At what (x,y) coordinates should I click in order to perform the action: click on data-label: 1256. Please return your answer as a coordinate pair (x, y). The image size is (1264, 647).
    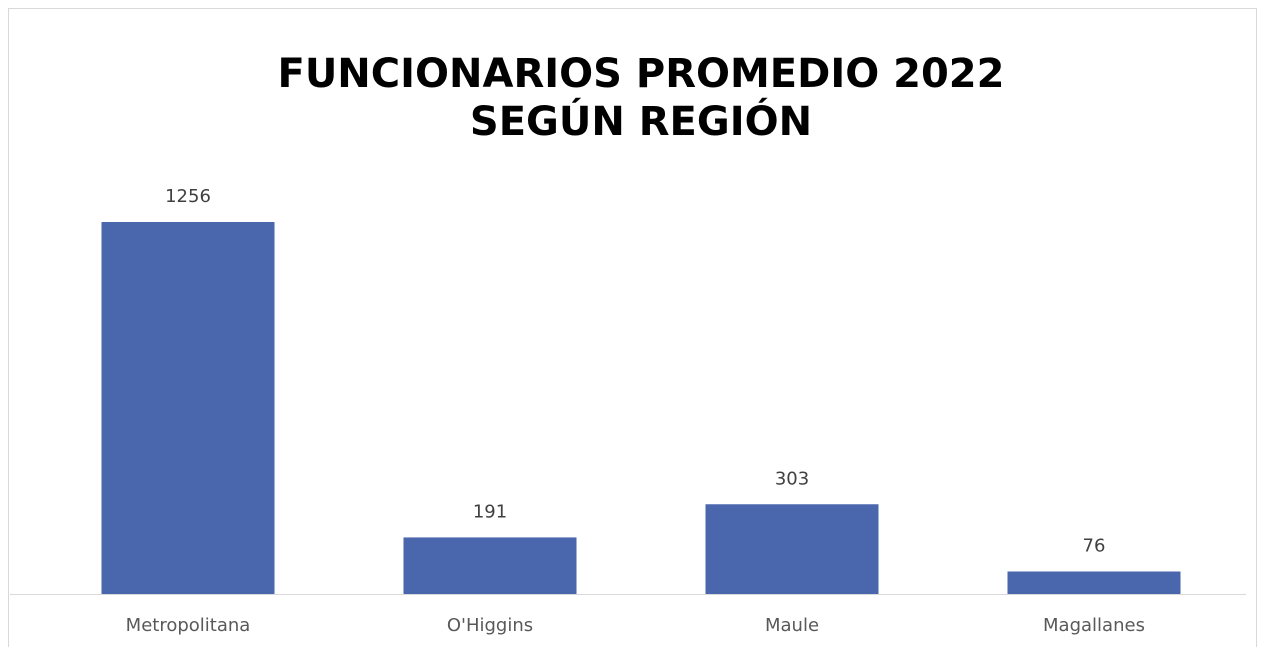
    Looking at the image, I should click on (188, 196).